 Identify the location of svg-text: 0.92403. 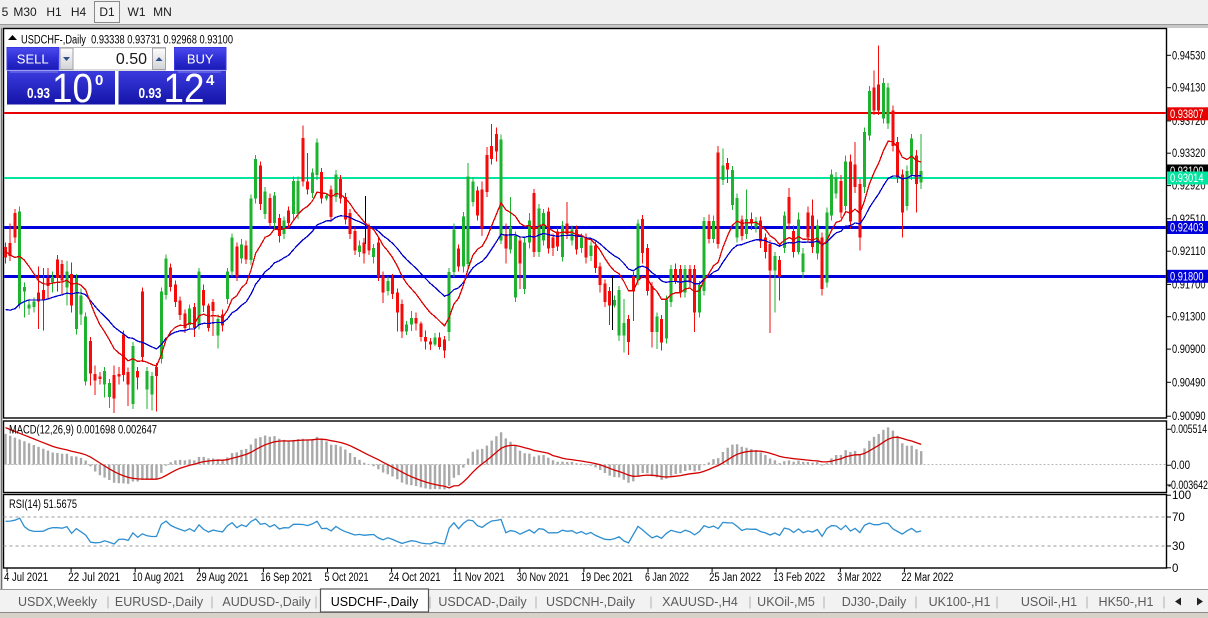
(1187, 229).